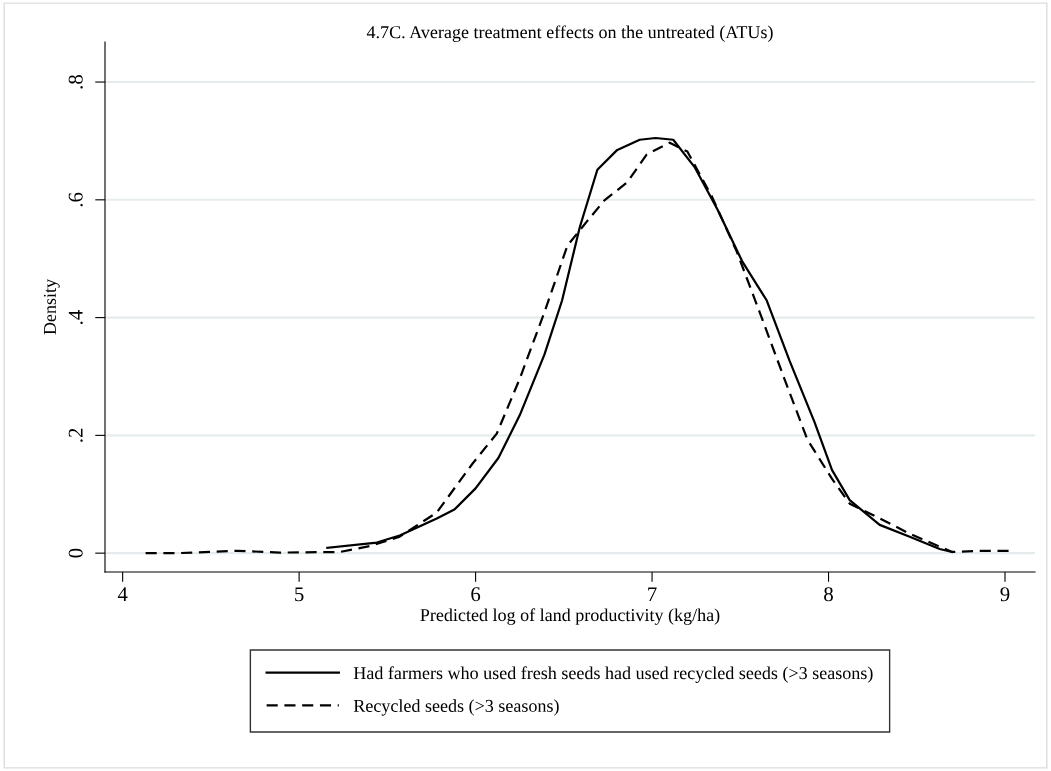  What do you see at coordinates (569, 33) in the screenshot?
I see `chart-title: 4.7C. Average treatment effects on the untreated (ATUs)` at bounding box center [569, 33].